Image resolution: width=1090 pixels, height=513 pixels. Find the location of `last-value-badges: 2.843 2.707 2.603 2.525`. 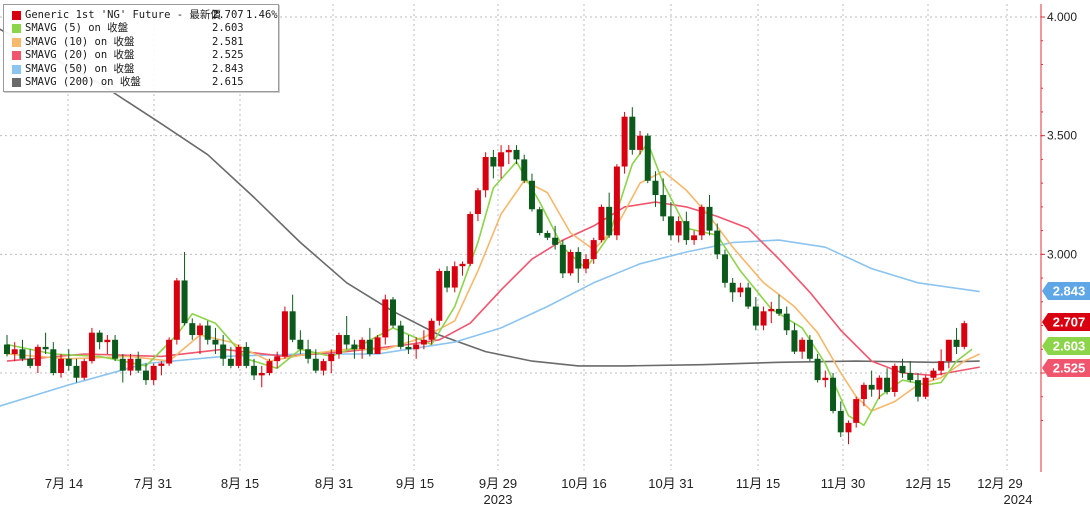

last-value-badges: 2.843 2.707 2.603 2.525 is located at coordinates (1066, 329).